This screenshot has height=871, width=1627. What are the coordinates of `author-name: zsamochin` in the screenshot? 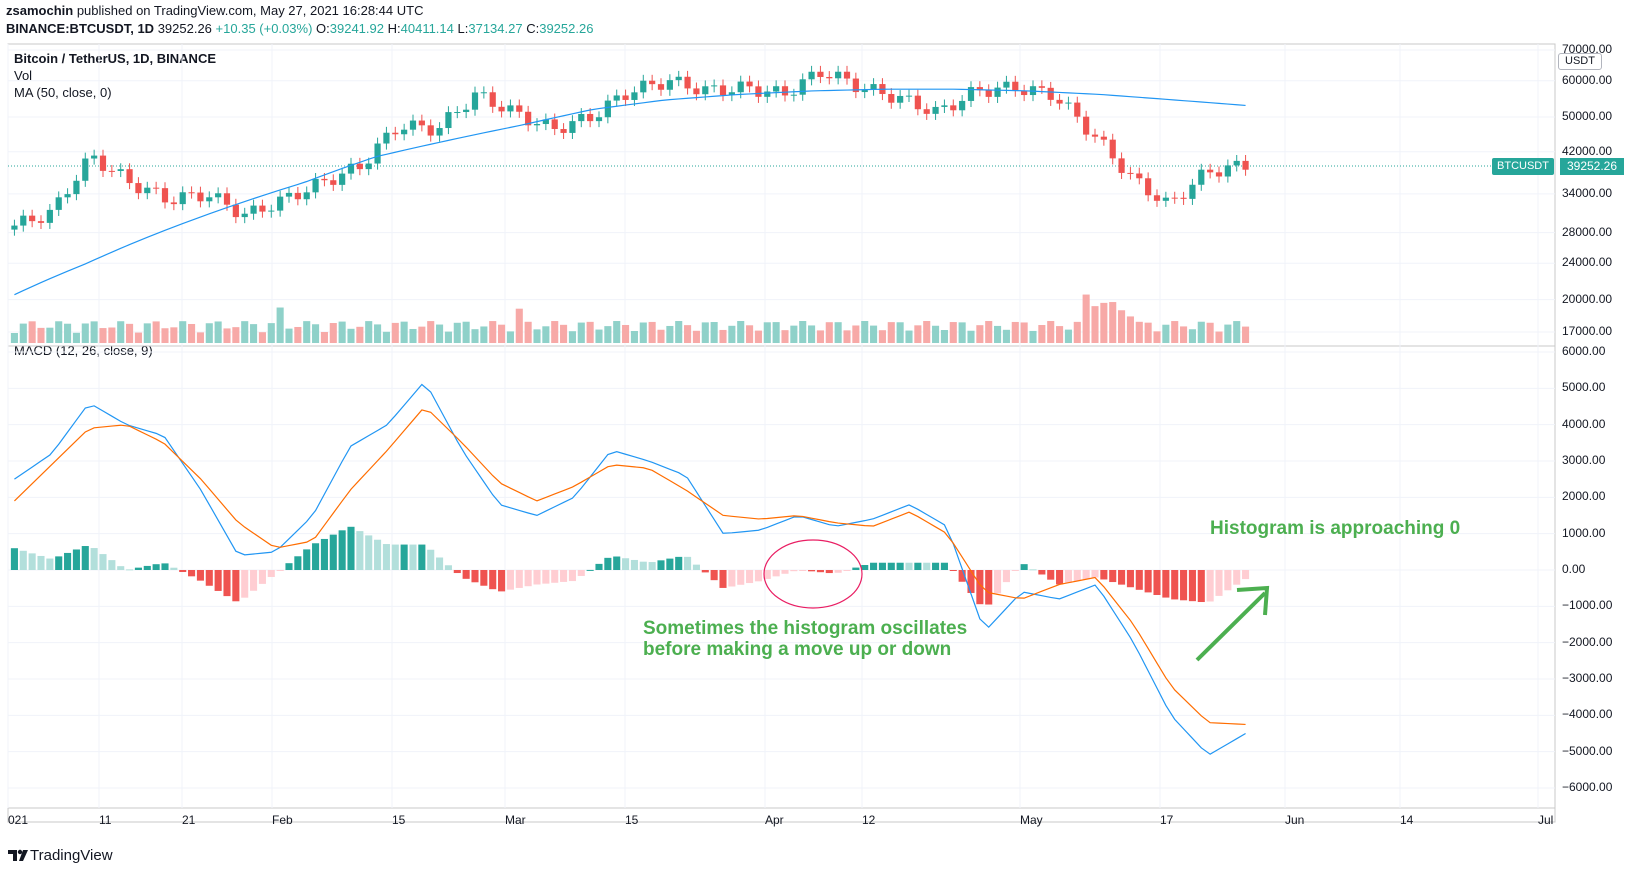 It's located at (40, 10).